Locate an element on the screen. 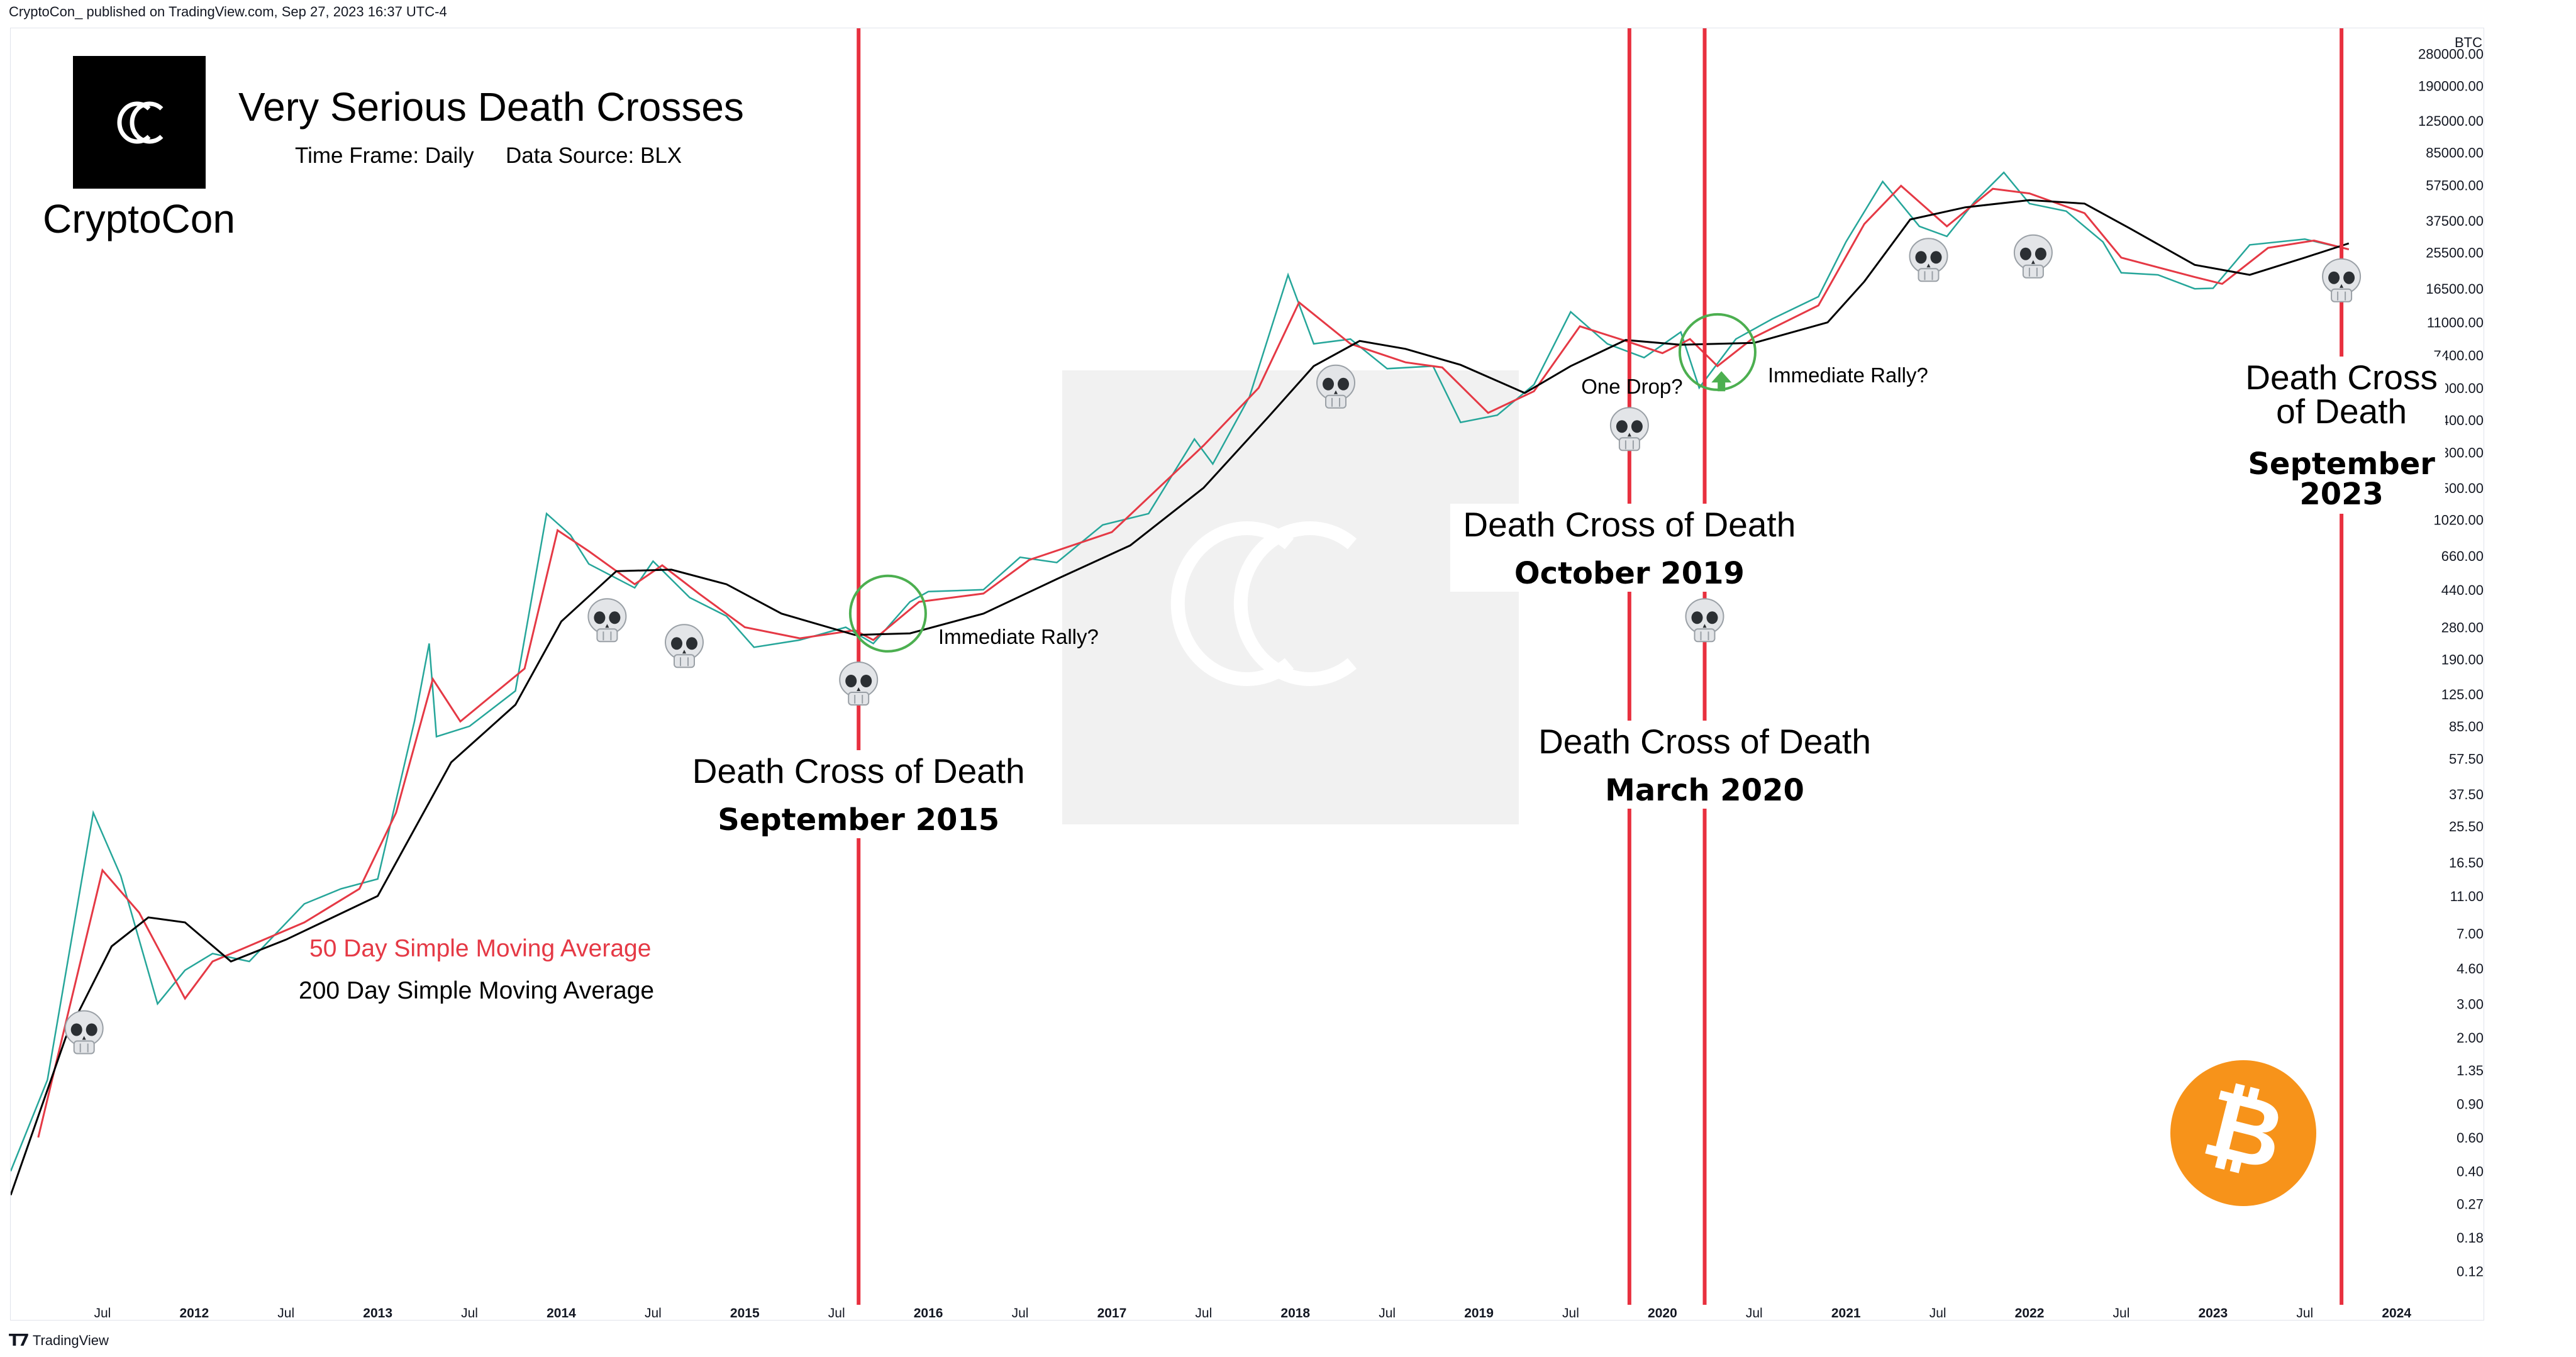 Image resolution: width=2576 pixels, height=1357 pixels. data-source-label: Data Source: BLX is located at coordinates (594, 155).